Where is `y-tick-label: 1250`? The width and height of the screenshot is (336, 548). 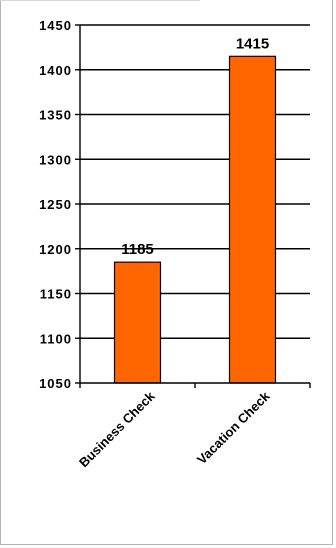
y-tick-label: 1250 is located at coordinates (55, 204).